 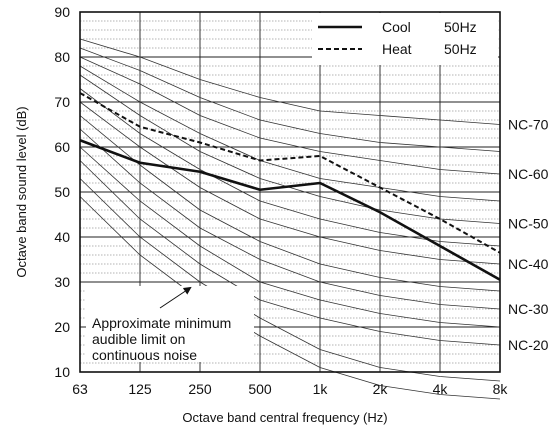 What do you see at coordinates (144, 355) in the screenshot?
I see `annotation-line-3: continuous noise` at bounding box center [144, 355].